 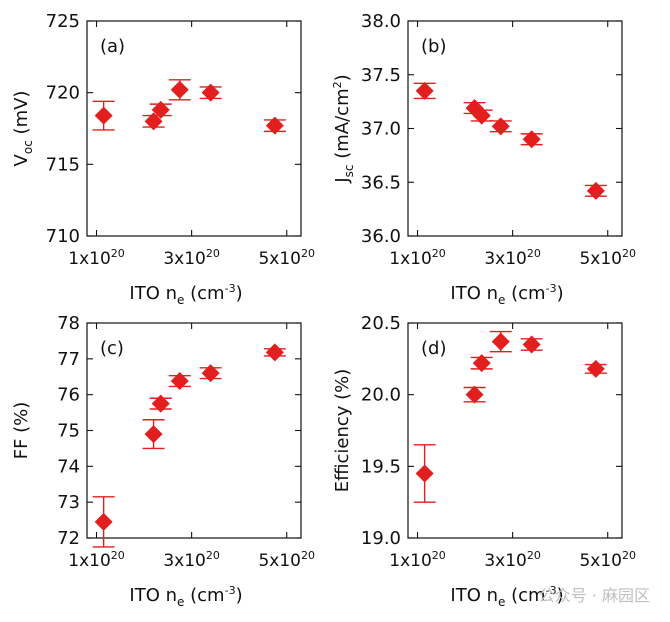 What do you see at coordinates (63, 164) in the screenshot?
I see `y-tick-label: 715` at bounding box center [63, 164].